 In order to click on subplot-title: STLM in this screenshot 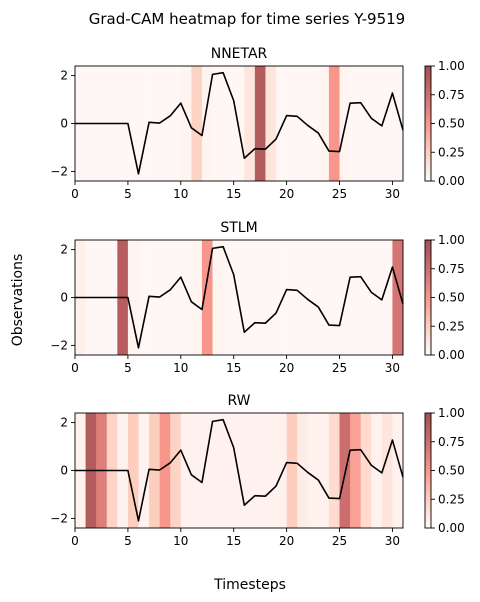, I will do `click(238, 228)`.